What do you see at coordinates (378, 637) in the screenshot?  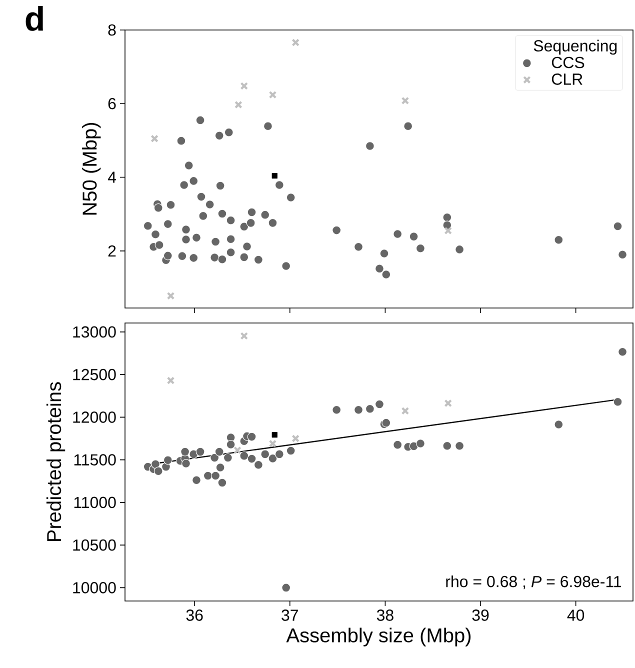 I see `x-axis-title: Assembly size (Mbp)` at bounding box center [378, 637].